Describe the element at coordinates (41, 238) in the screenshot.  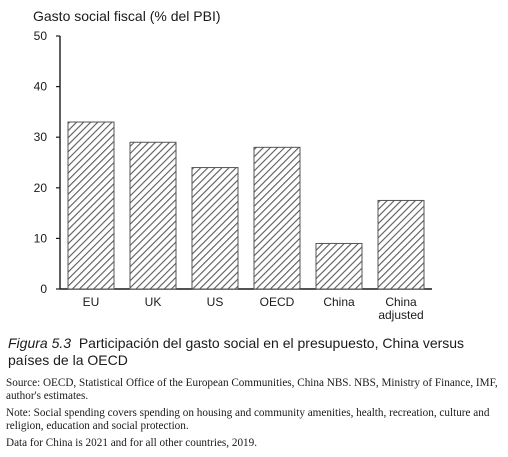
I see `y-tick-label: 10` at that location.